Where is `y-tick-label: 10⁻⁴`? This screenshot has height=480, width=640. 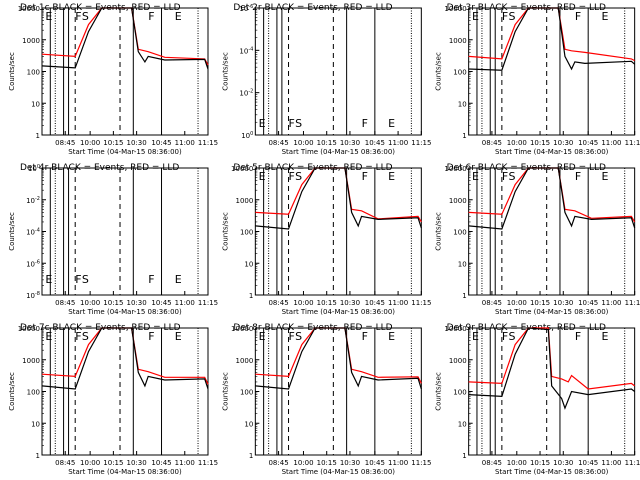
y-tick-label: 10⁻⁴ is located at coordinates (33, 232).